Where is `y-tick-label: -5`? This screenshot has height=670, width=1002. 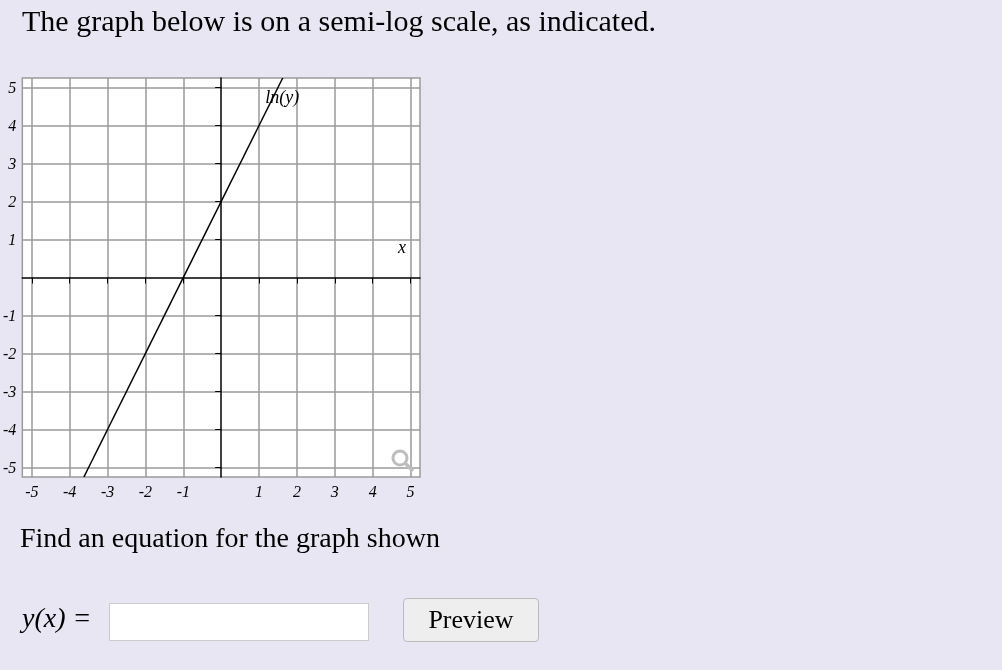 y-tick-label: -5 is located at coordinates (10, 467).